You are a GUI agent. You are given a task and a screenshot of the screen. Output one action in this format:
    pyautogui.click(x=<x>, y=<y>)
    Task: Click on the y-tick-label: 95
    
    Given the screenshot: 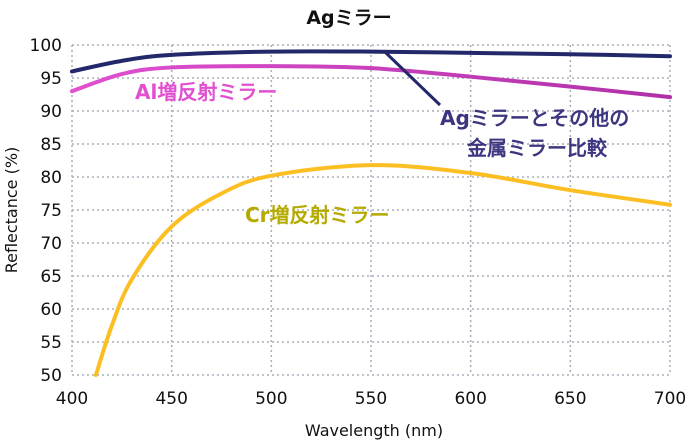 What is the action you would take?
    pyautogui.click(x=51, y=79)
    